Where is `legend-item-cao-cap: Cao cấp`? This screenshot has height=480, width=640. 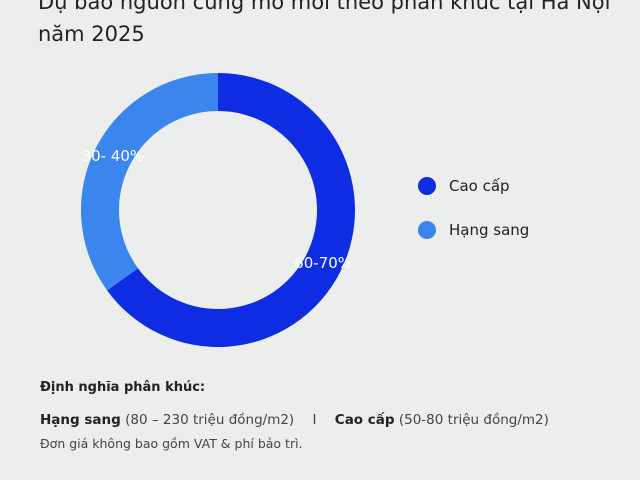
legend-item-cao-cap: Cao cấp is located at coordinates (473, 186).